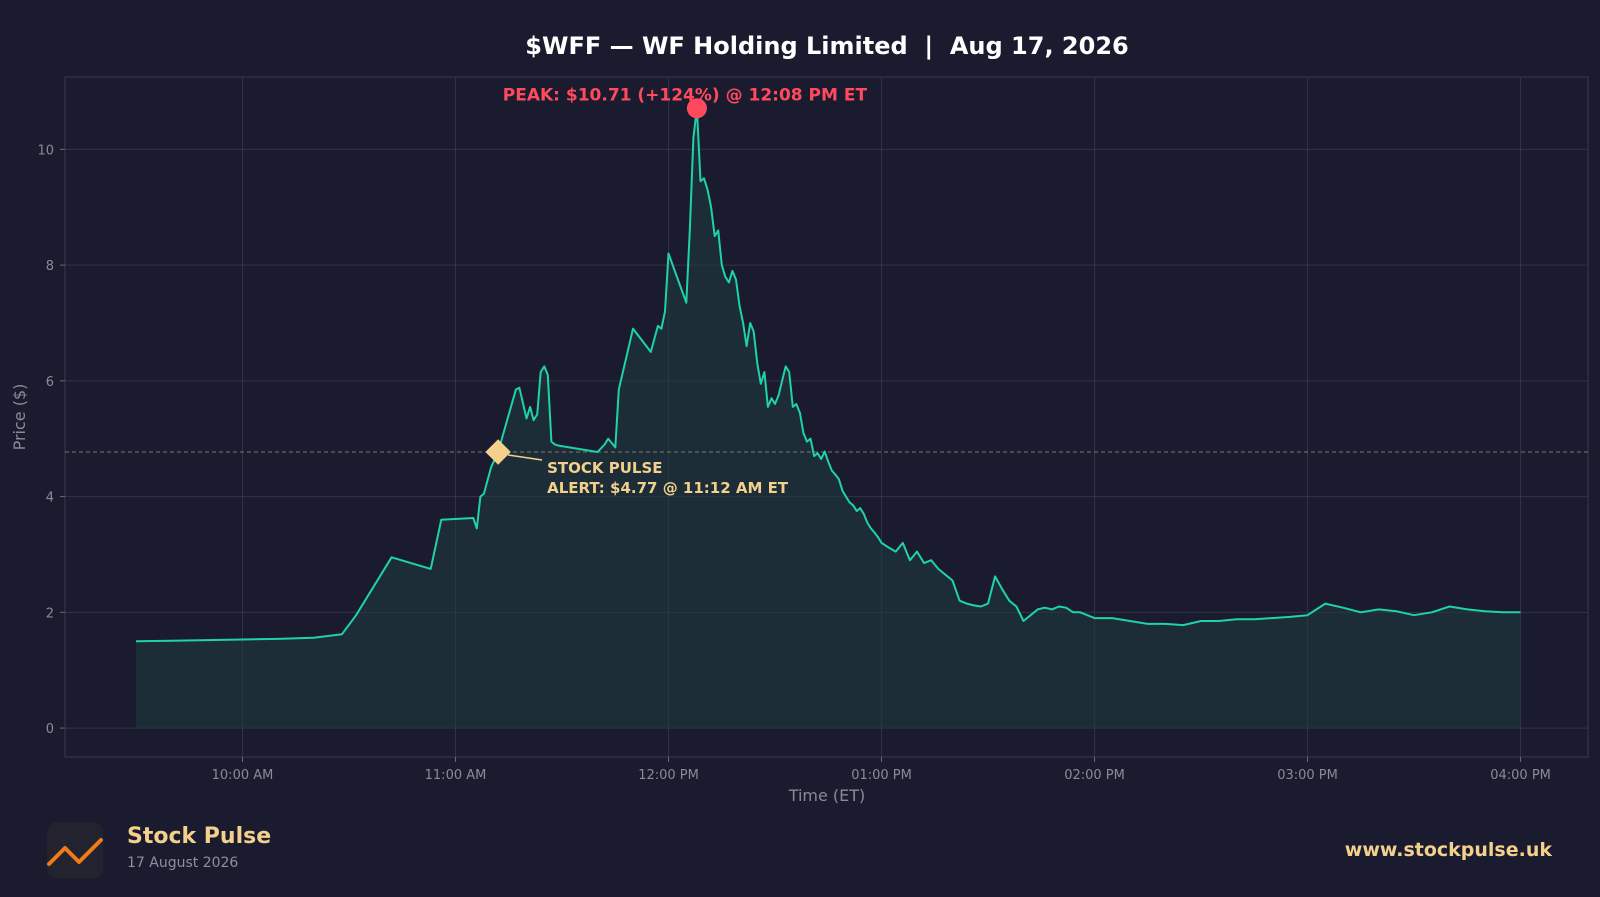 Image resolution: width=1600 pixels, height=897 pixels. What do you see at coordinates (50, 382) in the screenshot?
I see `y-tick-label: 6` at bounding box center [50, 382].